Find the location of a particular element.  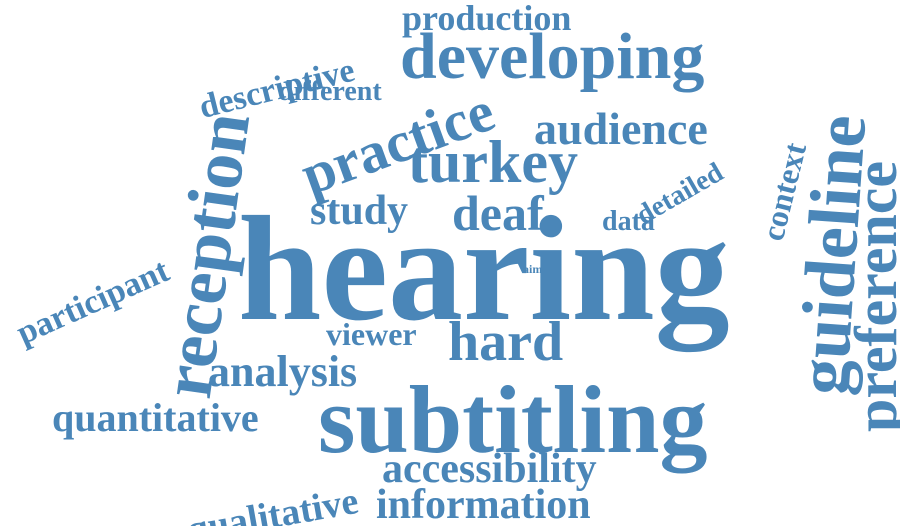

word-audience: audience is located at coordinates (621, 128).